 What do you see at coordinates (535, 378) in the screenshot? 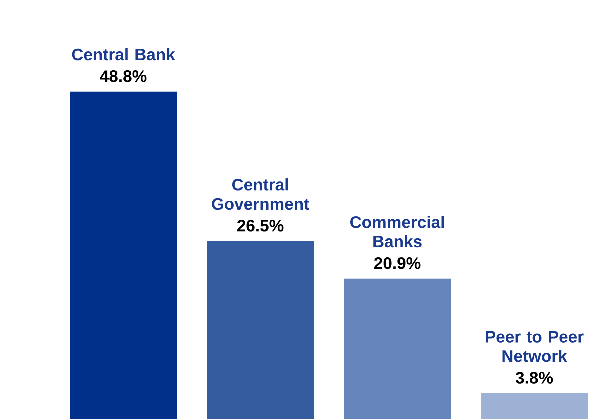
I see `data-label: 3.8%` at bounding box center [535, 378].